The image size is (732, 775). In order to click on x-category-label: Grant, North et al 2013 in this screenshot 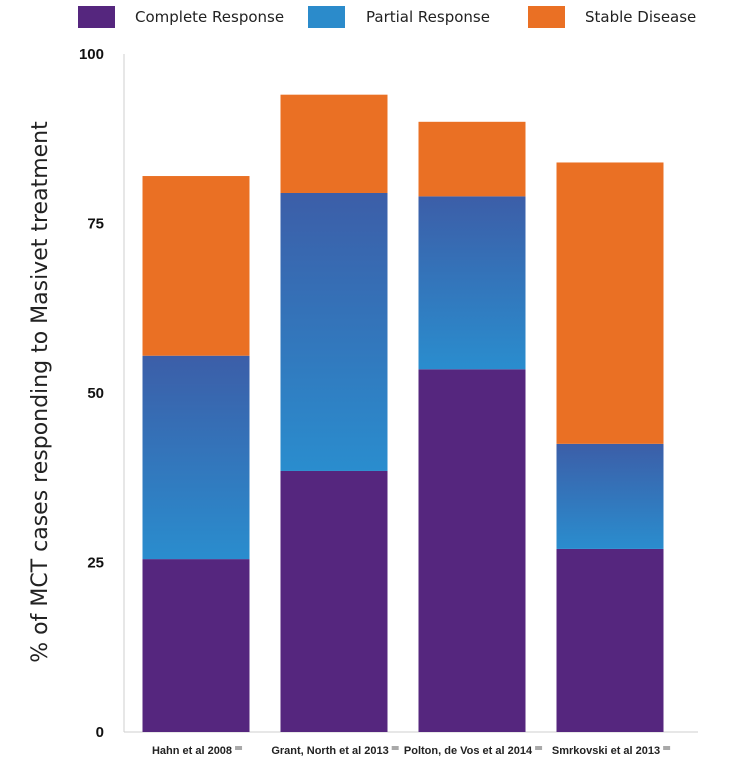, I will do `click(329, 751)`.